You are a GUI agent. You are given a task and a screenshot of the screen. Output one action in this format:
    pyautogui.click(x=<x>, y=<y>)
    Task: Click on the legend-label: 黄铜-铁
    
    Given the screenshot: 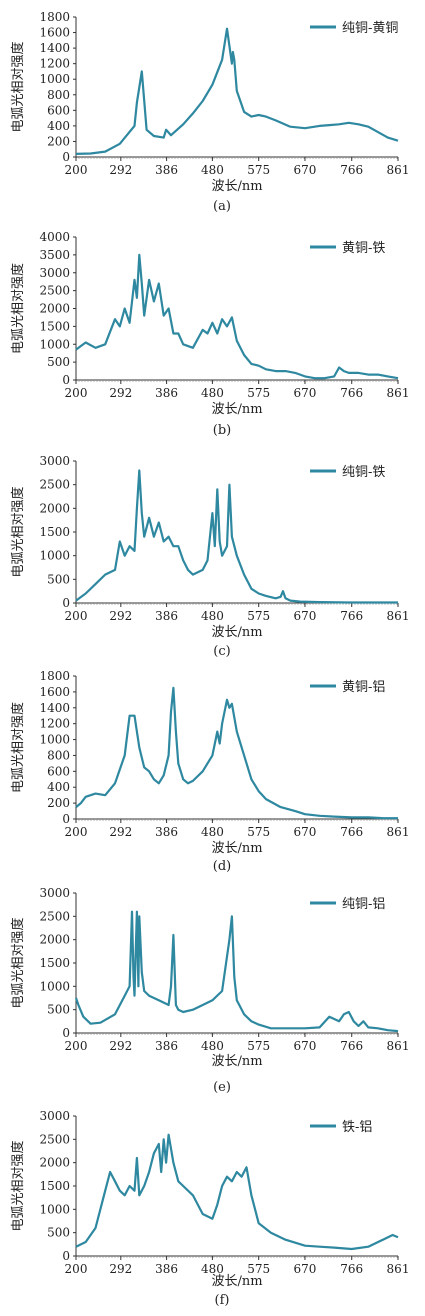 What is the action you would take?
    pyautogui.click(x=363, y=248)
    